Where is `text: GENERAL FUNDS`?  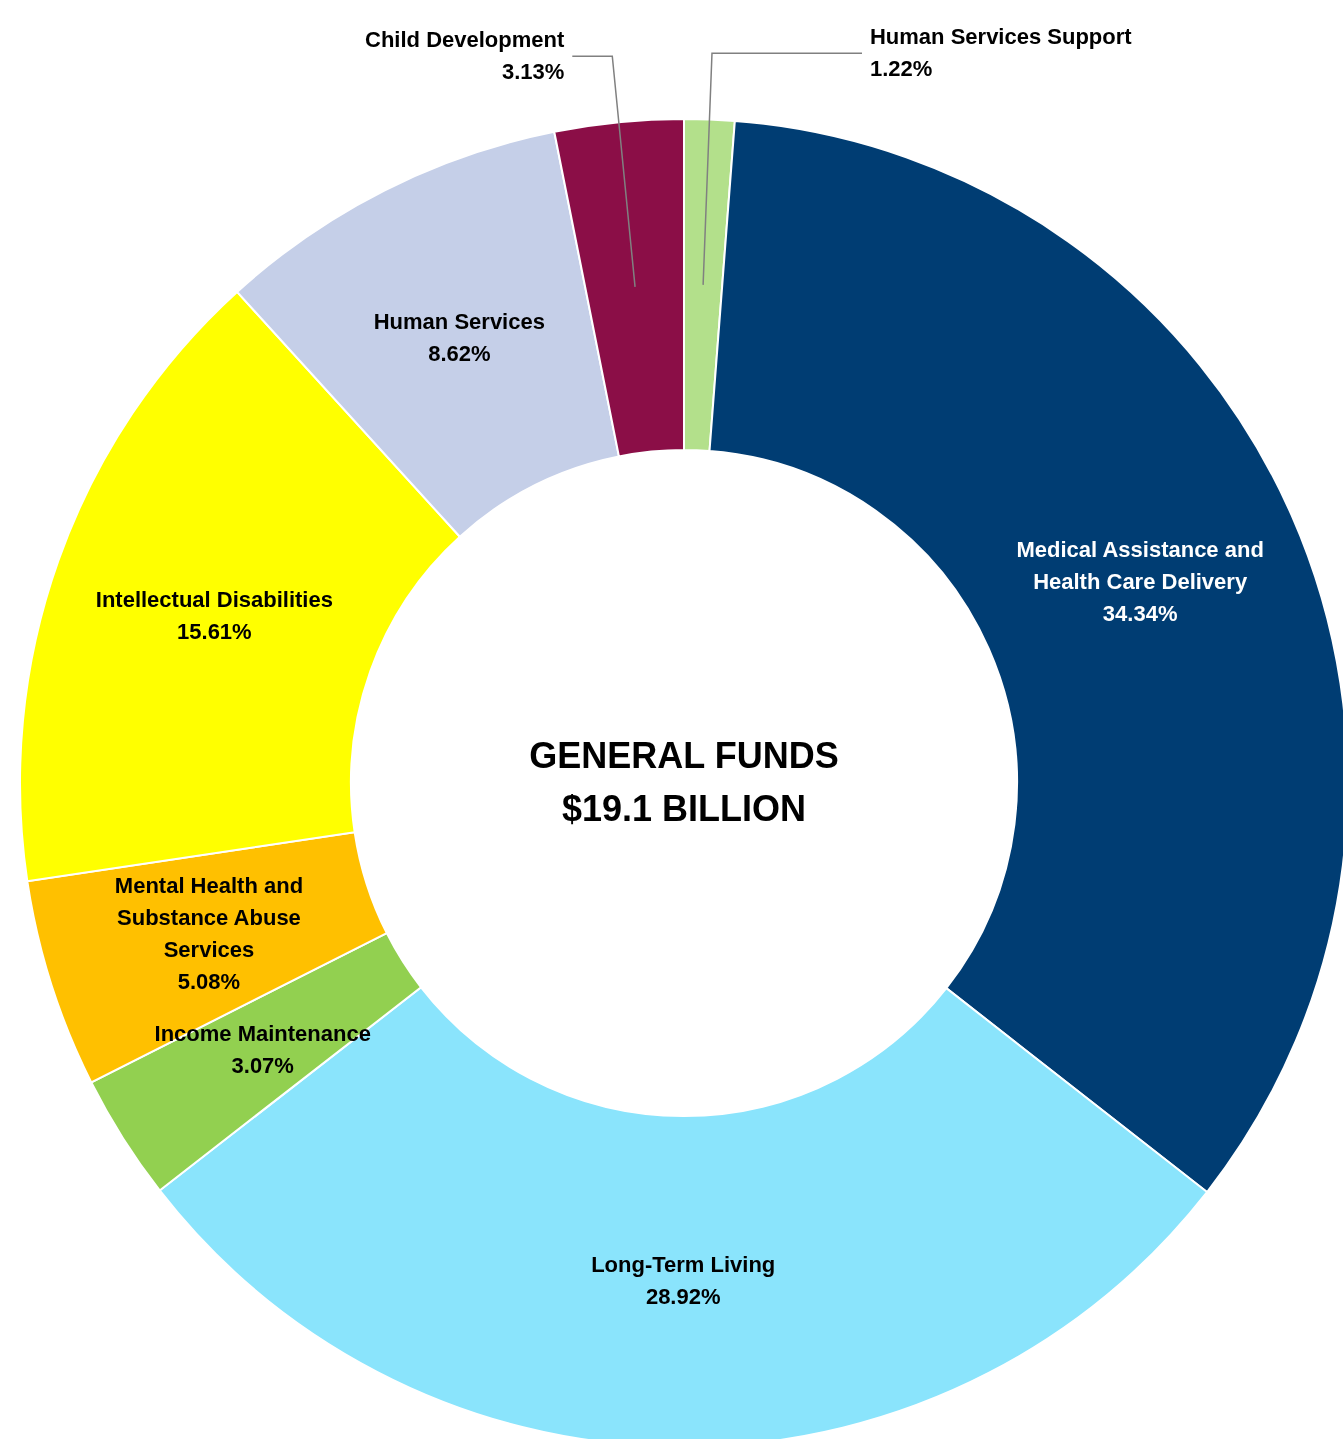
text: GENERAL FUNDS is located at coordinates (684, 755).